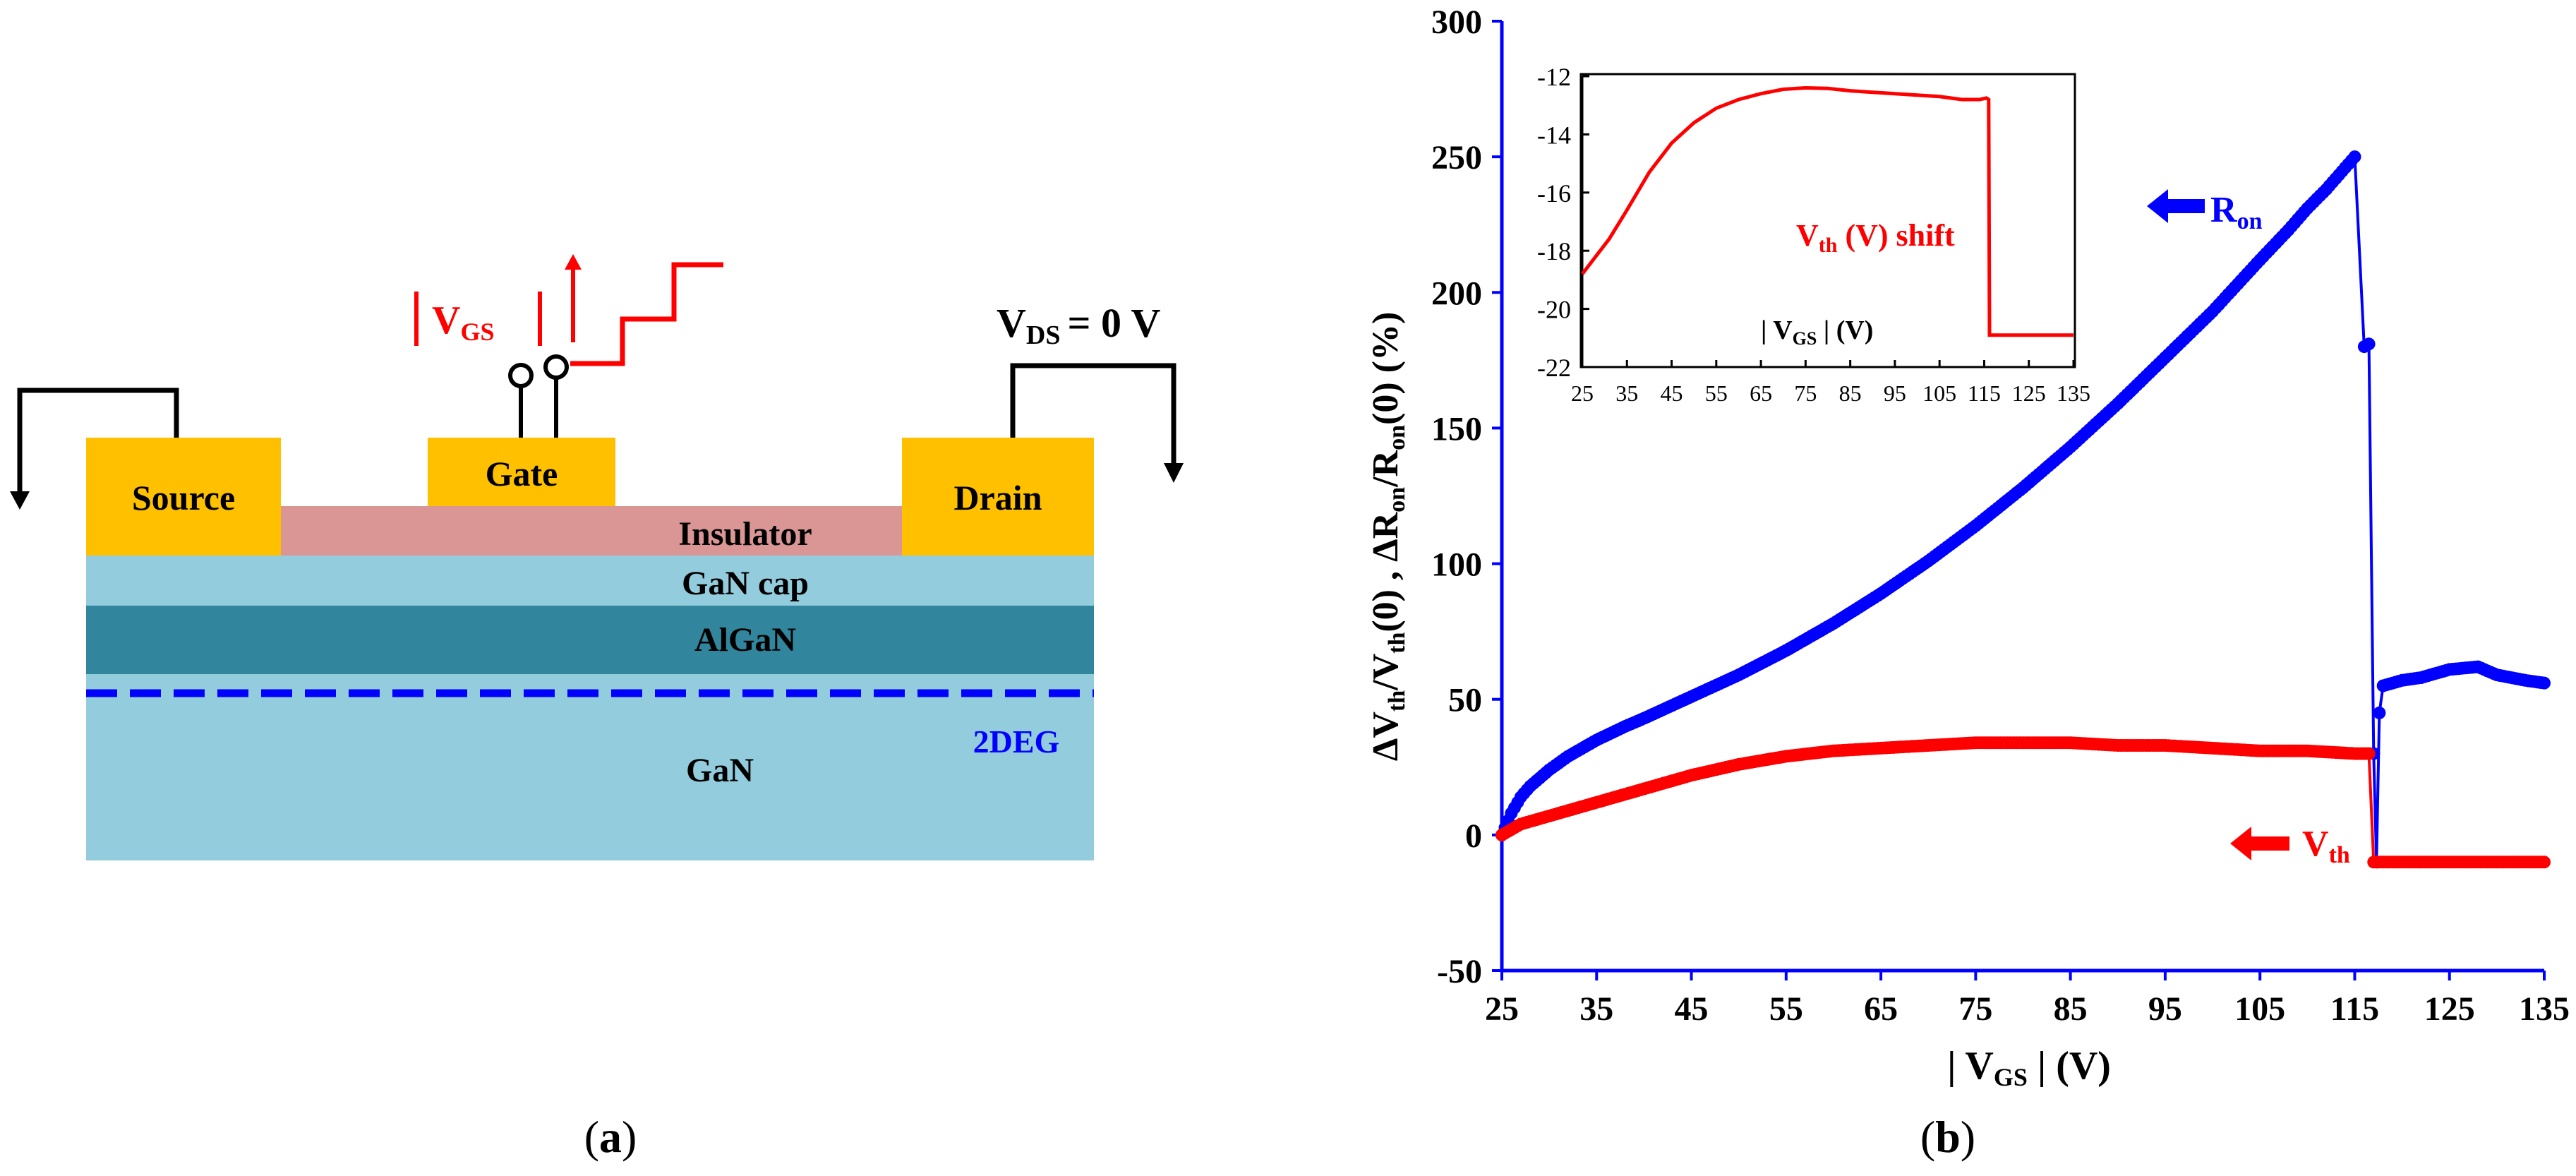  I want to click on main-y-tick-label: 300, so click(1456, 22).